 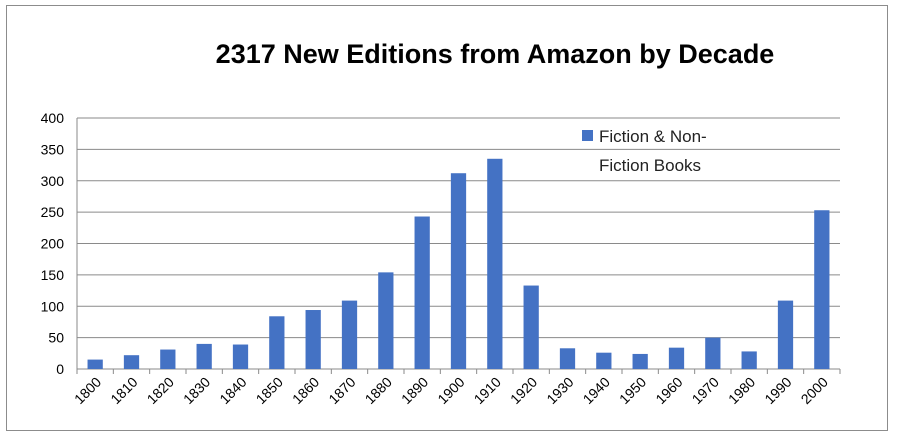 I want to click on bar-1990, so click(x=785, y=334).